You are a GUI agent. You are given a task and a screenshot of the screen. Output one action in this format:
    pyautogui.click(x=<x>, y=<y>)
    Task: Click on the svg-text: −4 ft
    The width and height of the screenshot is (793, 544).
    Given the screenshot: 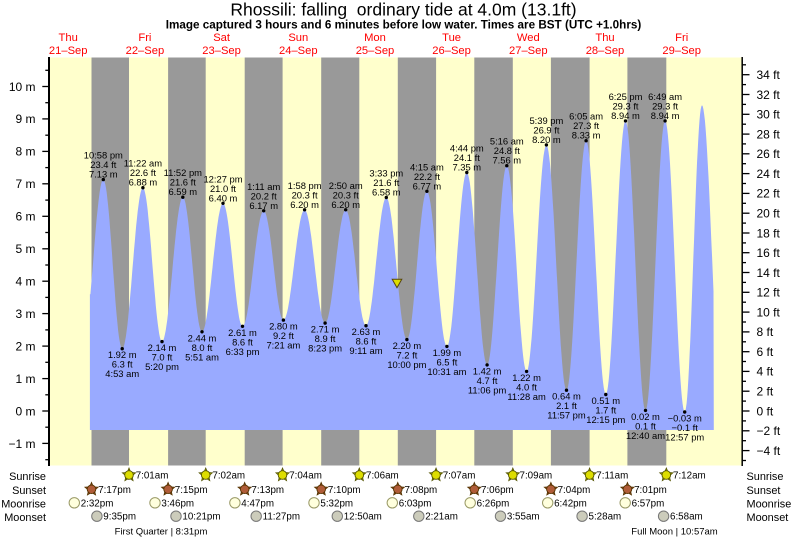 What is the action you would take?
    pyautogui.click(x=769, y=451)
    